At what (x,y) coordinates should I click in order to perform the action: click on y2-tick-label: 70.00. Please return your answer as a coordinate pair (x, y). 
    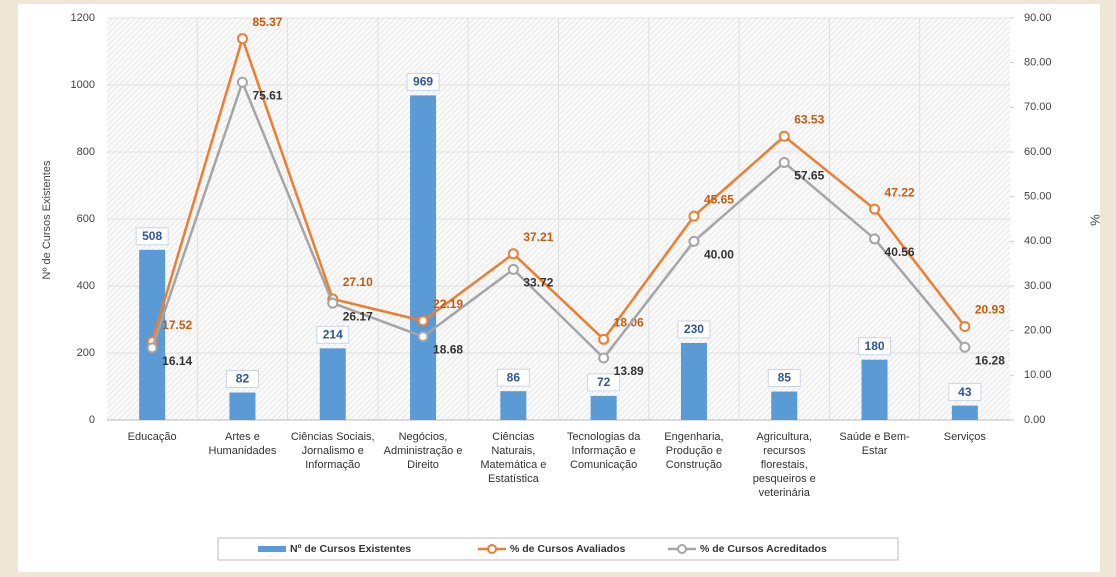
    Looking at the image, I should click on (1038, 107).